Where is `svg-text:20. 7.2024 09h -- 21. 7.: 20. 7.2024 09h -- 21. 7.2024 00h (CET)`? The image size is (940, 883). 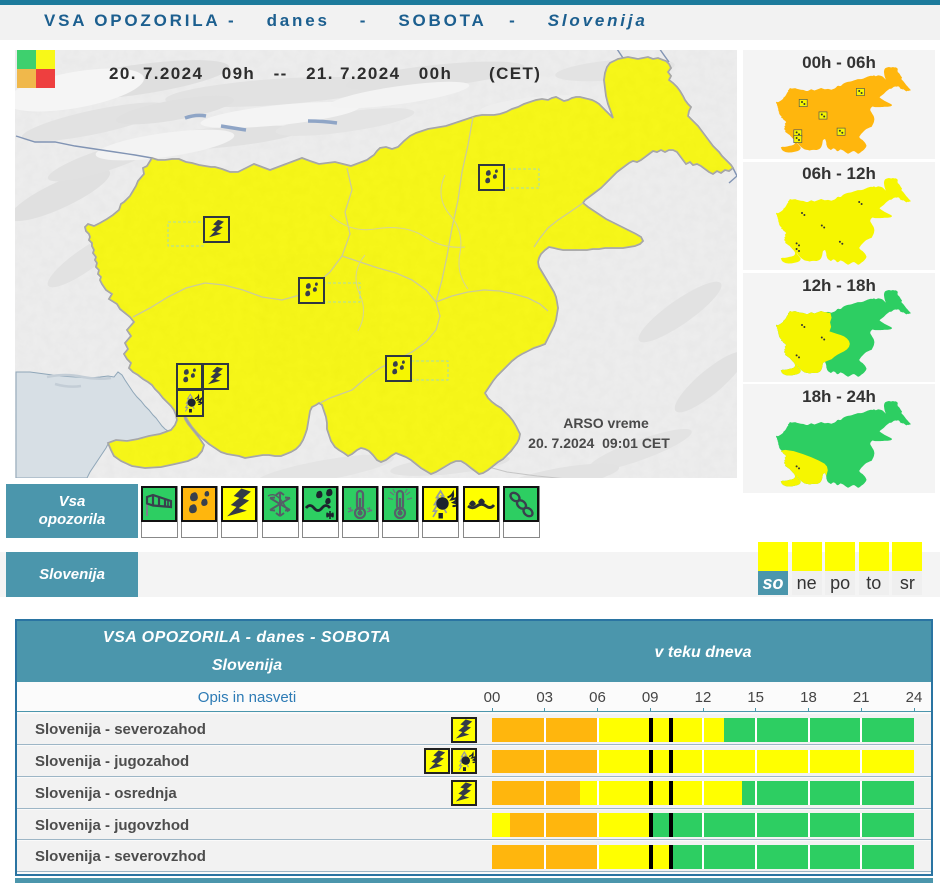
svg-text:20. 7.2024 09h -- 21. 7.: 20. 7.2024 09h -- 21. 7.2024 00h (CET) is located at coordinates (325, 73).